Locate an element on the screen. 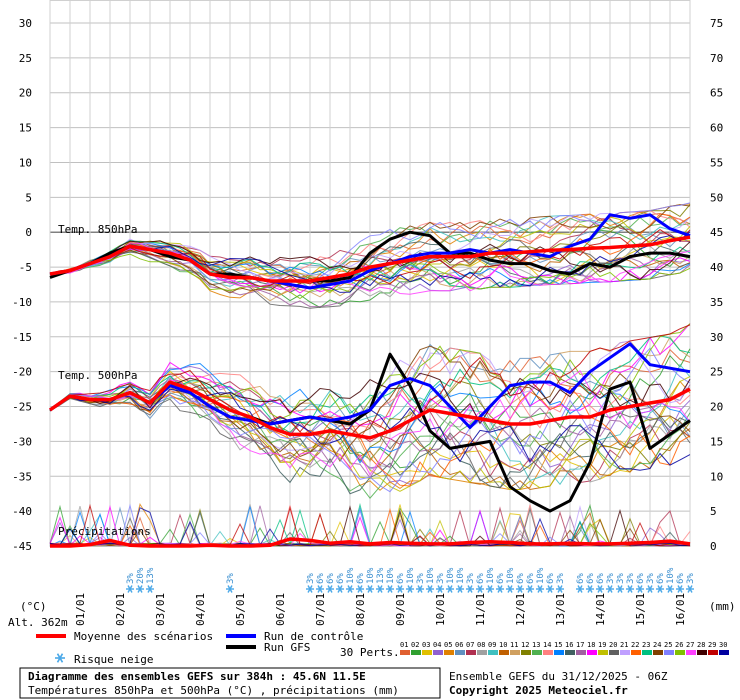 This screenshot has height=700, width=740. right-tick-label: 20 is located at coordinates (716, 407).